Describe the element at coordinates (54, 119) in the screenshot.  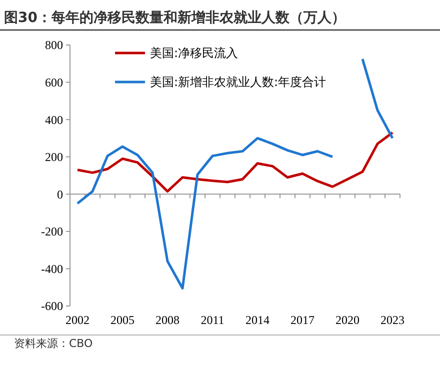
I see `y-tick-label: 400` at that location.